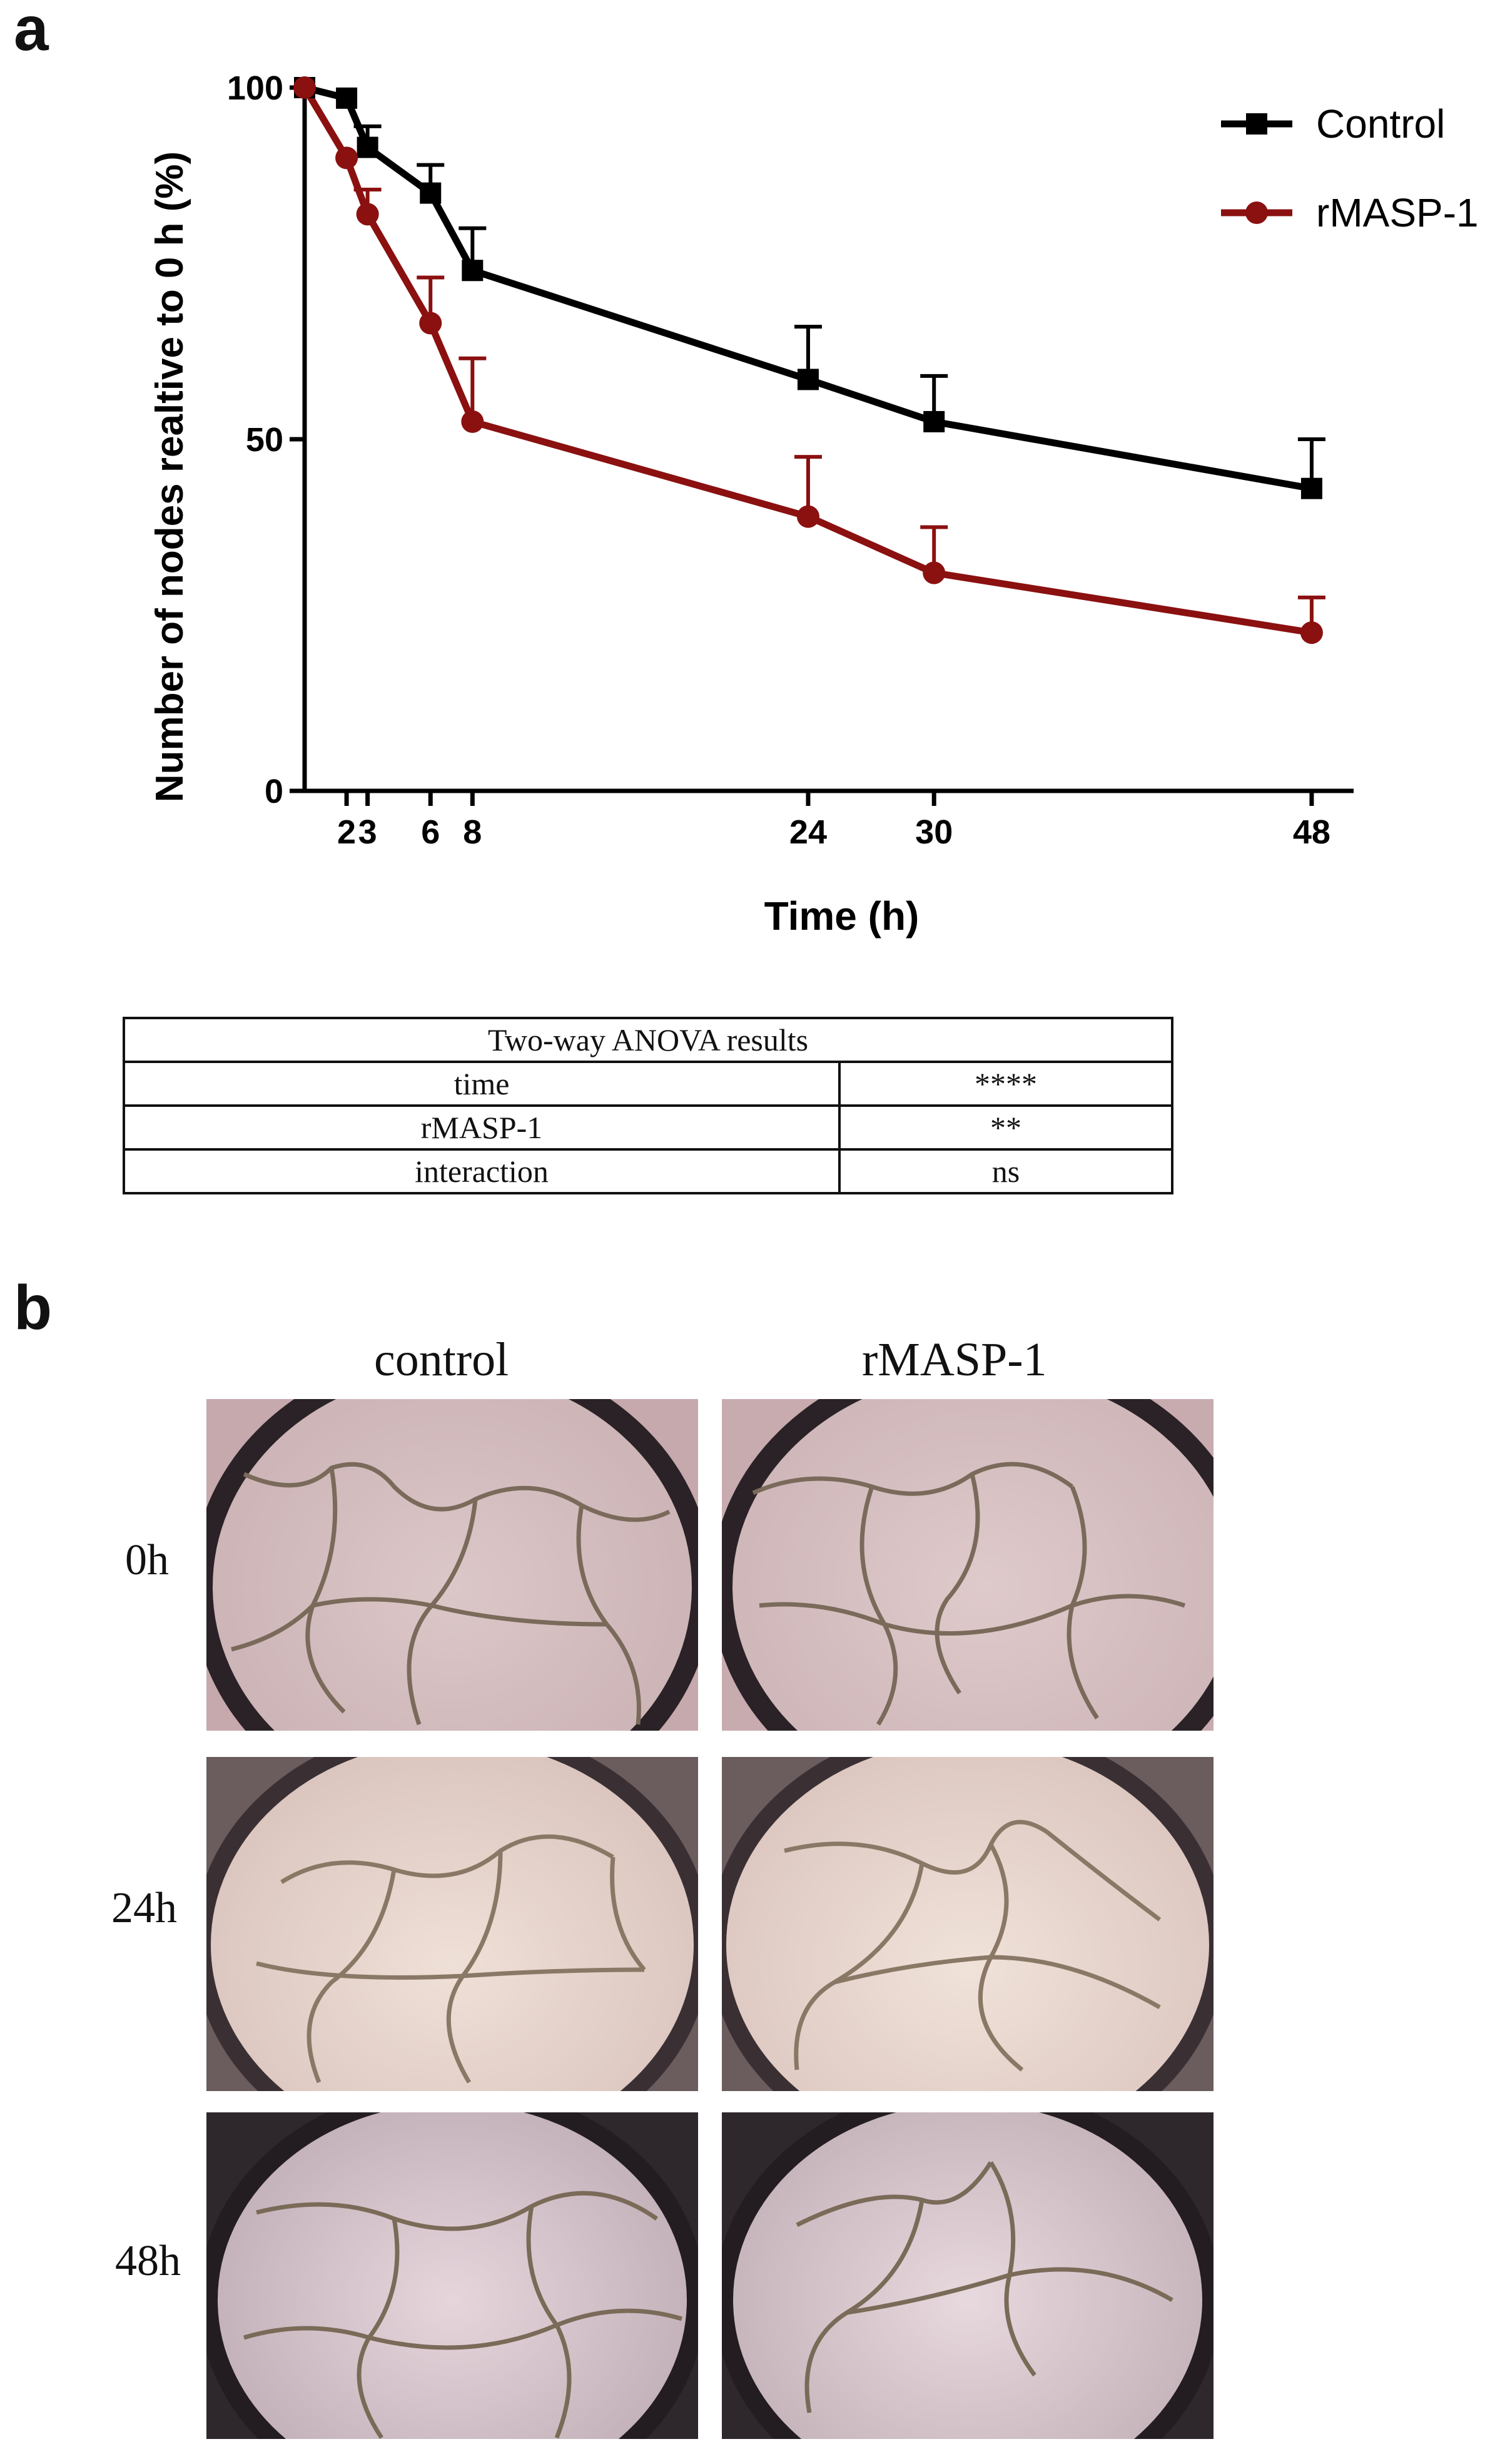  What do you see at coordinates (144, 1908) in the screenshot?
I see `row-label-24h: 24h` at bounding box center [144, 1908].